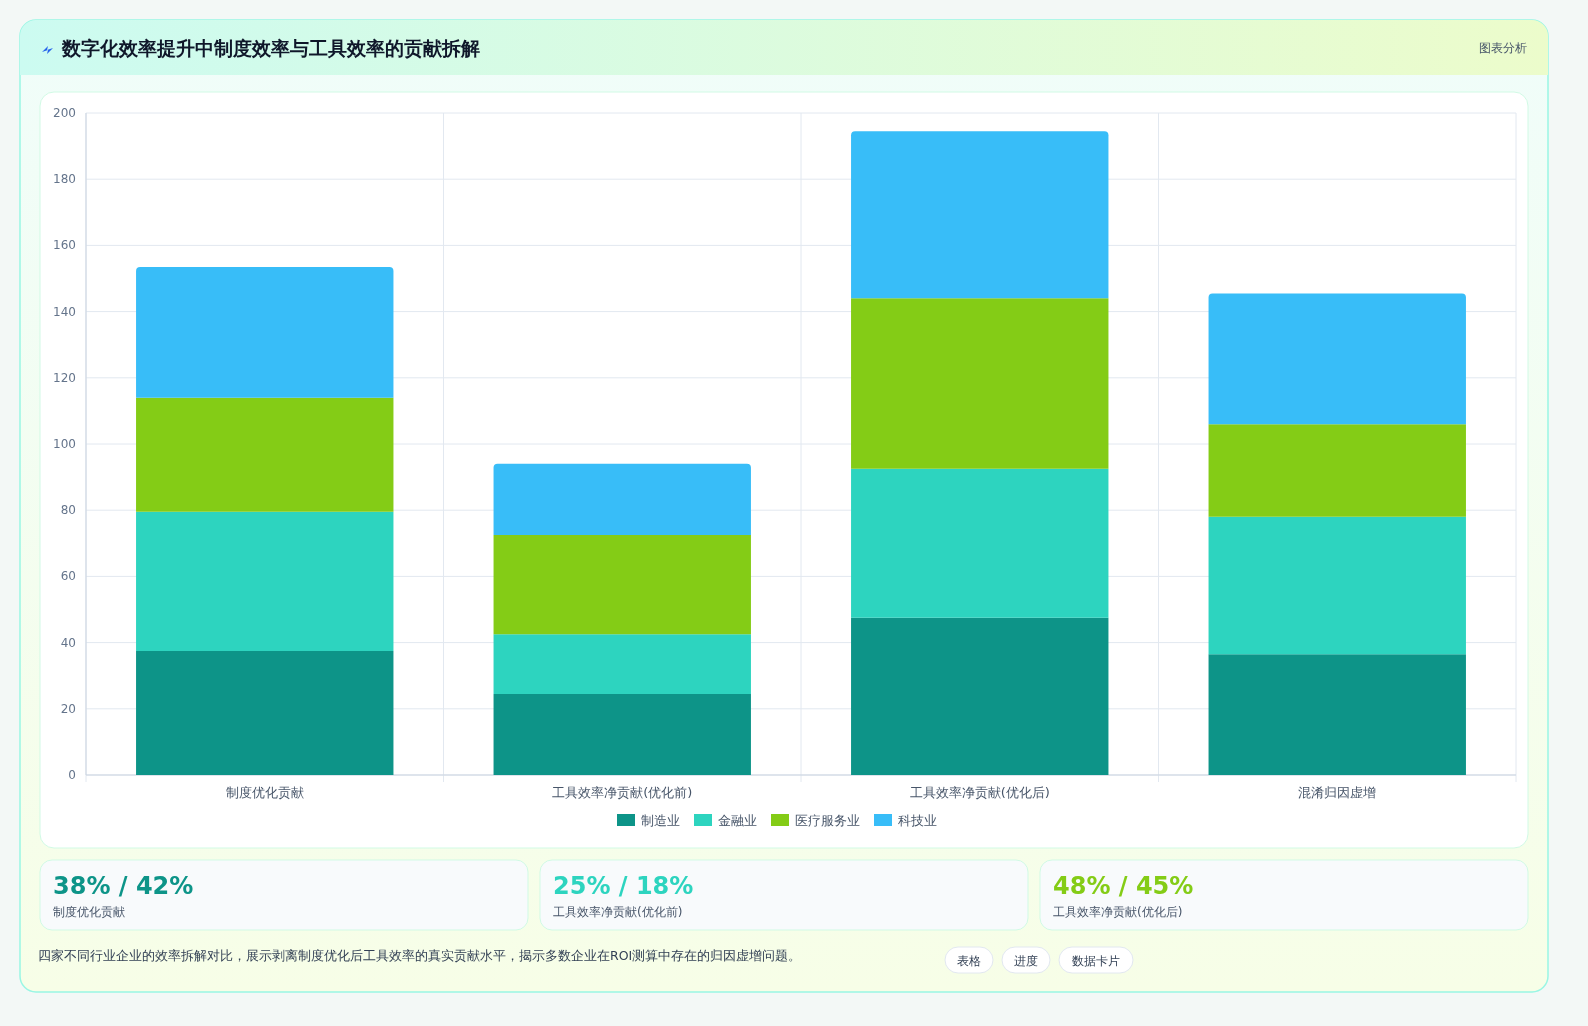  I want to click on text: 工具效率净贡献(优化后), so click(1118, 912).